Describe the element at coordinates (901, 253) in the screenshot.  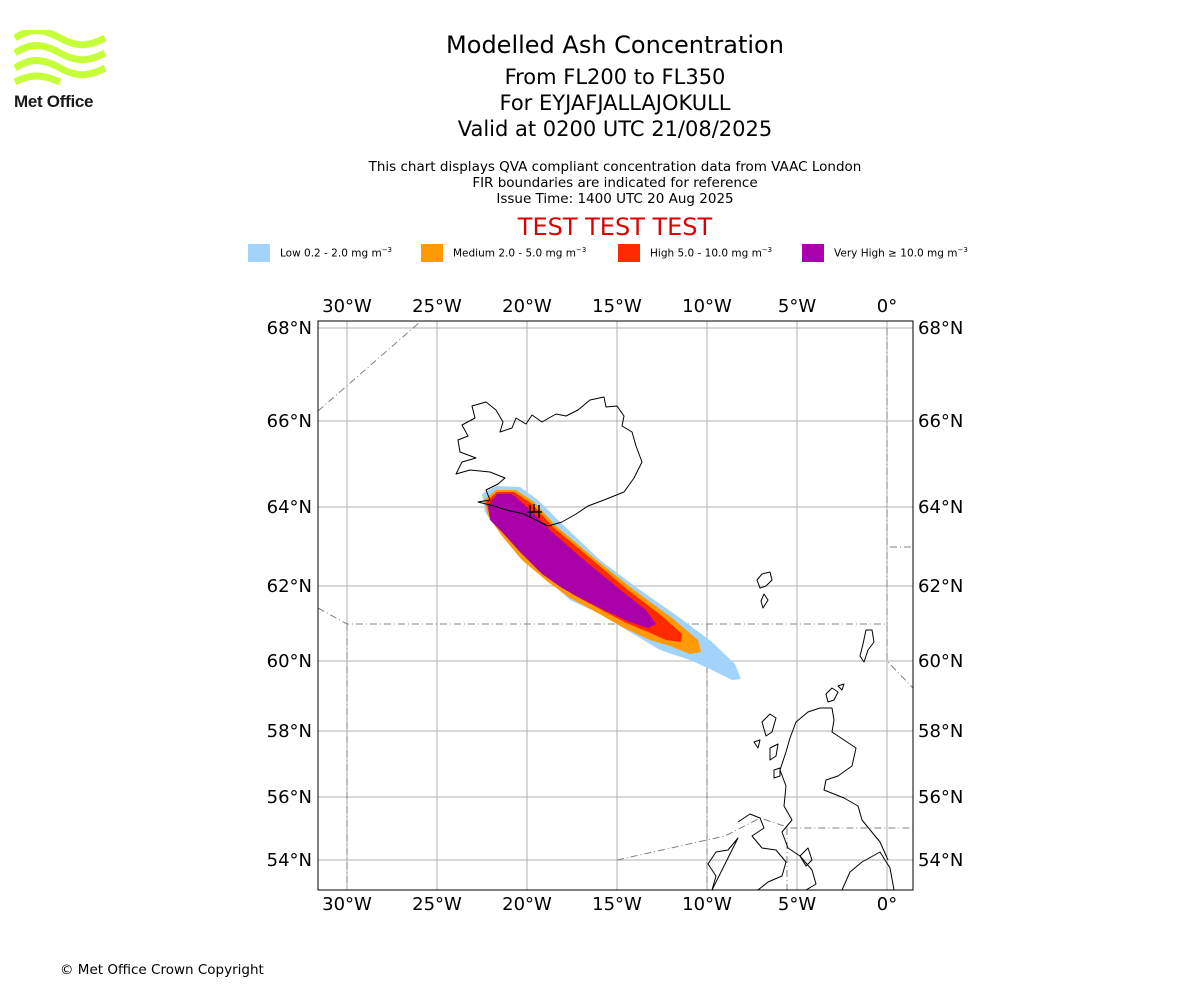
I see `legend-label-very-high: Very High ≥ 10.0 mg m−3` at that location.